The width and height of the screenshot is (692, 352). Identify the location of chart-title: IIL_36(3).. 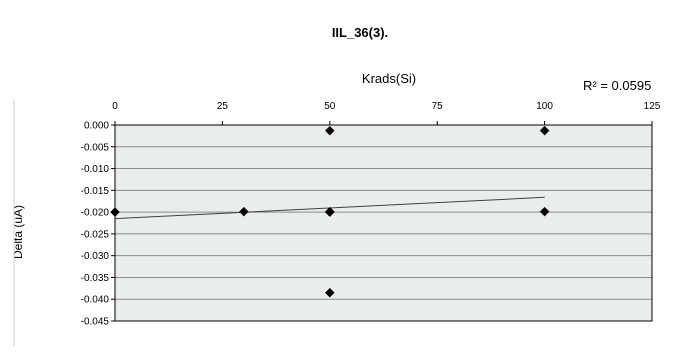
(360, 32).